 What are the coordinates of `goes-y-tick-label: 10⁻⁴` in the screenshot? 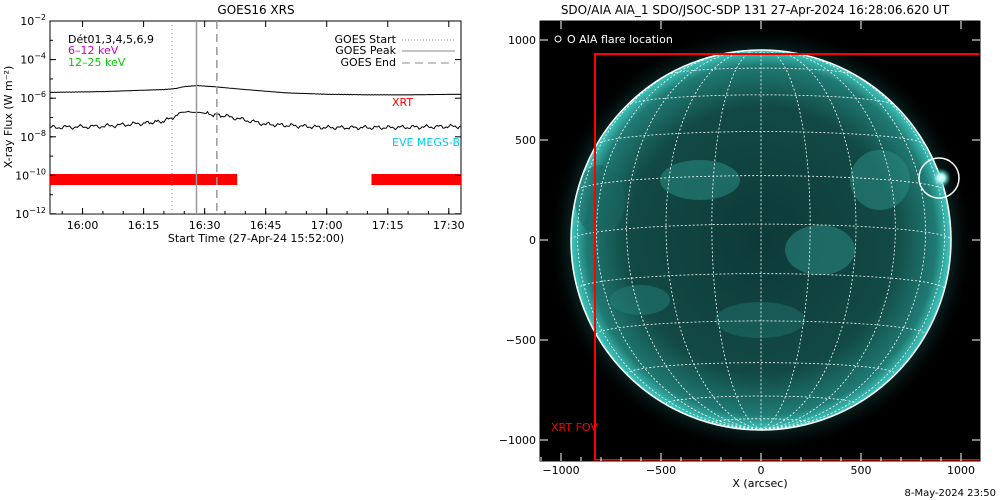 It's located at (33, 59).